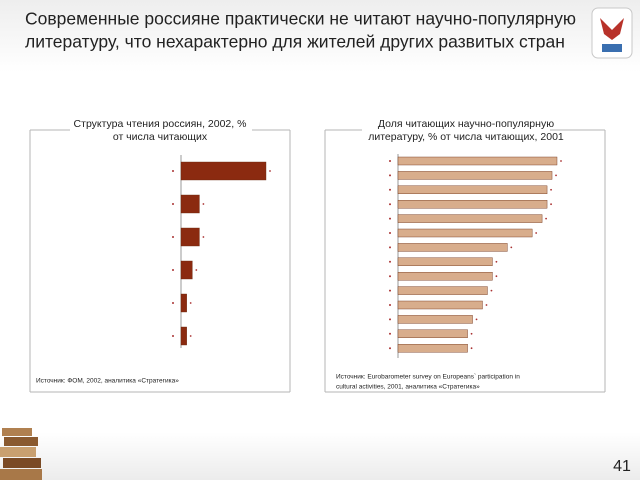 This screenshot has width=640, height=480. I want to click on chart-title: Доля читающих научно-популярную, so click(466, 124).